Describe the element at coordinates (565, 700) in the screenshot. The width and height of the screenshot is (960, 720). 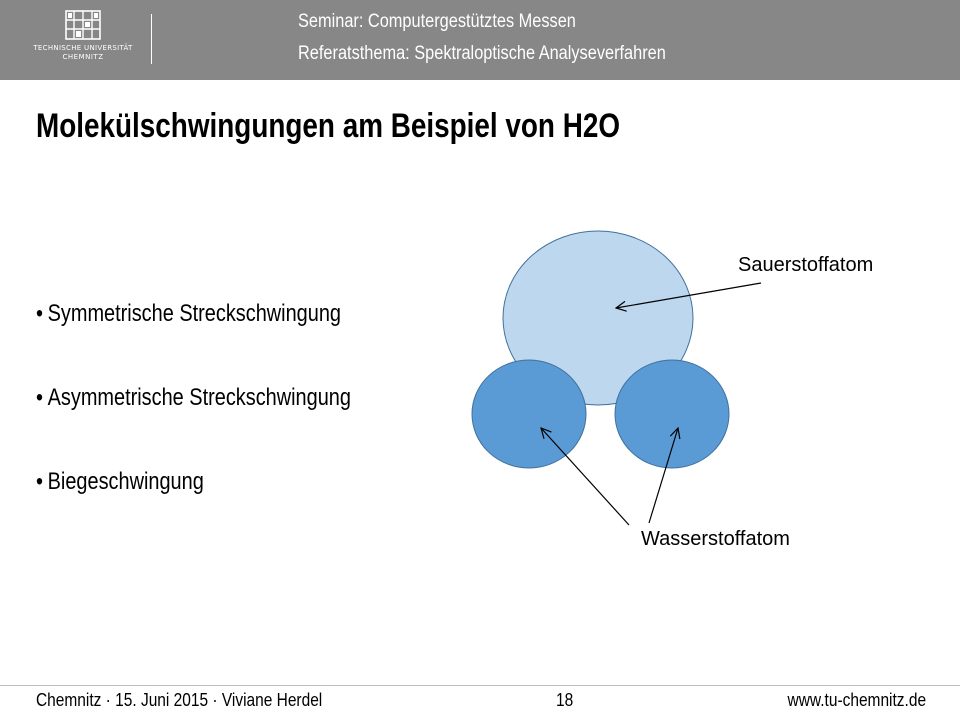
I see `page-number: 18` at that location.